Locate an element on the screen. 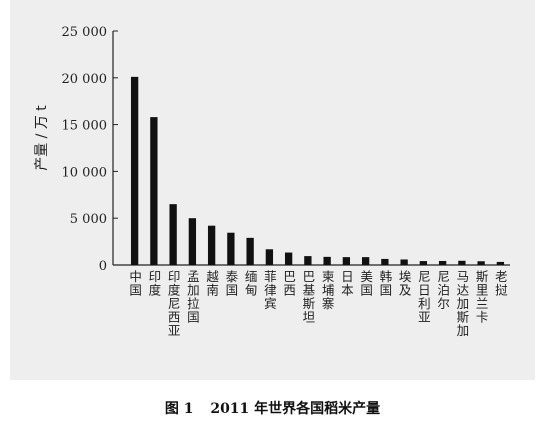 The width and height of the screenshot is (545, 425). y-ticks: 0 5 000 10 000 15 000 20 000 25 000 is located at coordinates (90, 149).